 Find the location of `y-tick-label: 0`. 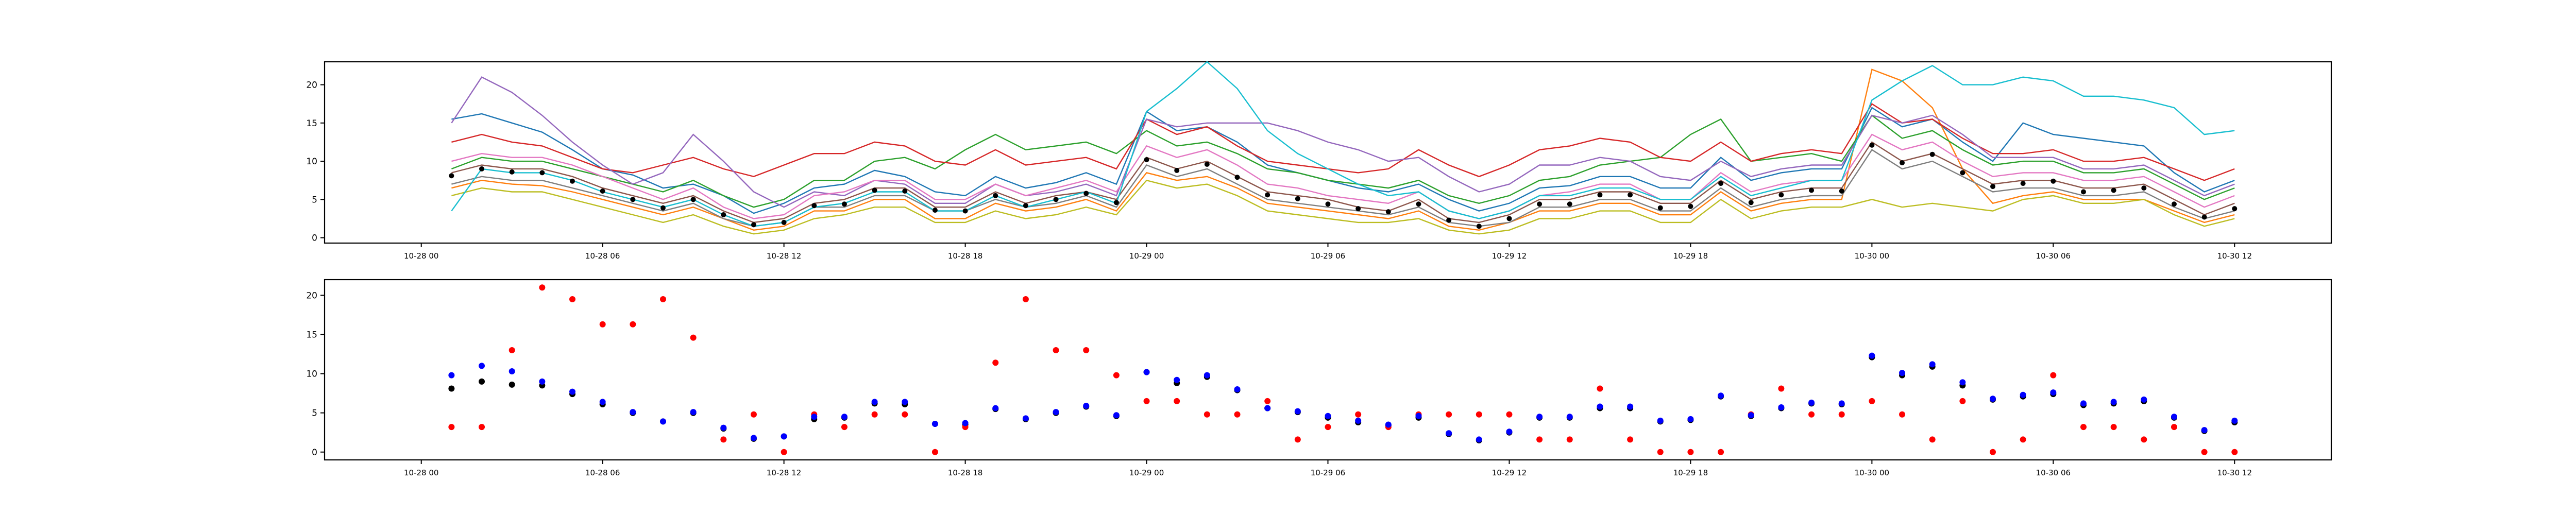

y-tick-label: 0 is located at coordinates (314, 453).